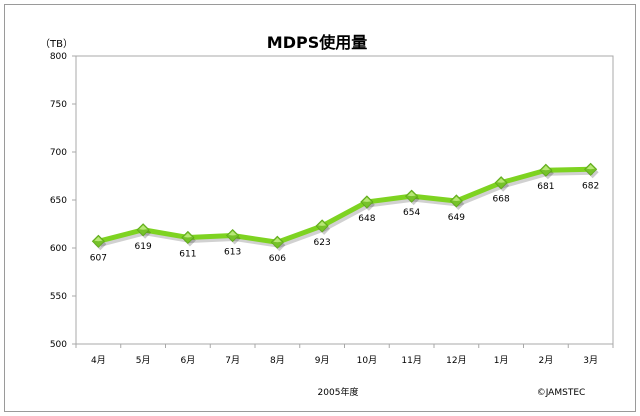 Image resolution: width=640 pixels, height=416 pixels. I want to click on y-tick-label: 750, so click(58, 105).